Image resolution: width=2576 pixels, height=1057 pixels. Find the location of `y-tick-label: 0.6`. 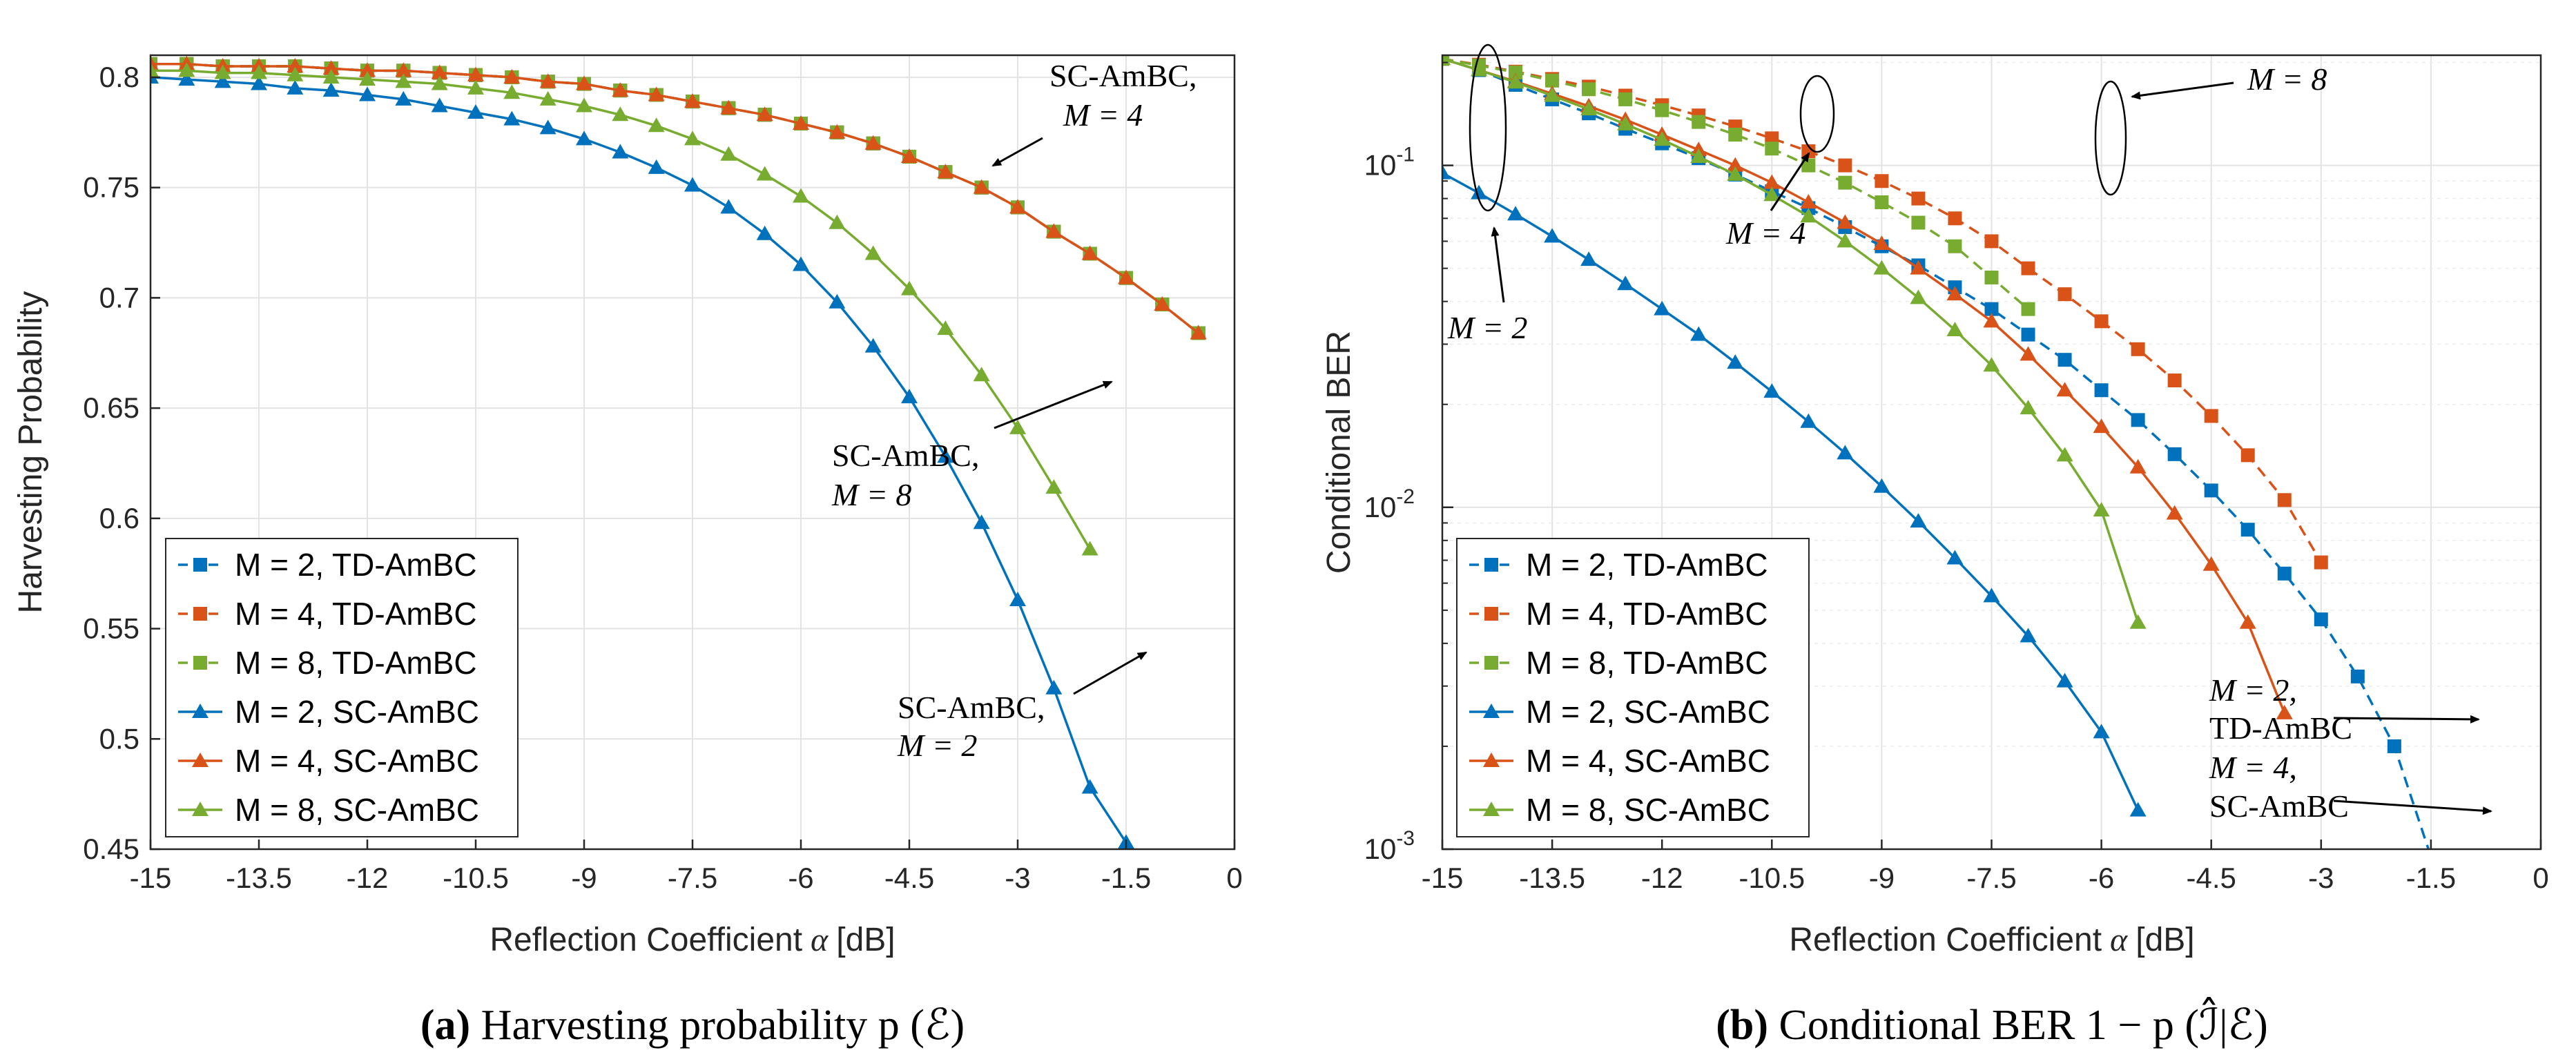

y-tick-label: 0.6 is located at coordinates (119, 518).